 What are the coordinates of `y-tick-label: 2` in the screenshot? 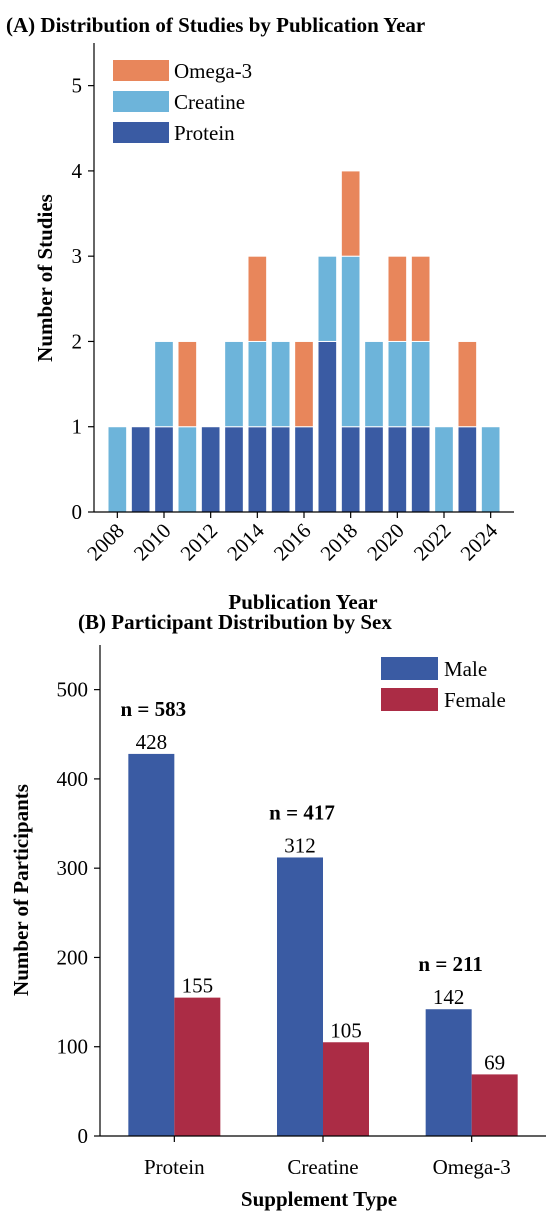 It's located at (77, 341).